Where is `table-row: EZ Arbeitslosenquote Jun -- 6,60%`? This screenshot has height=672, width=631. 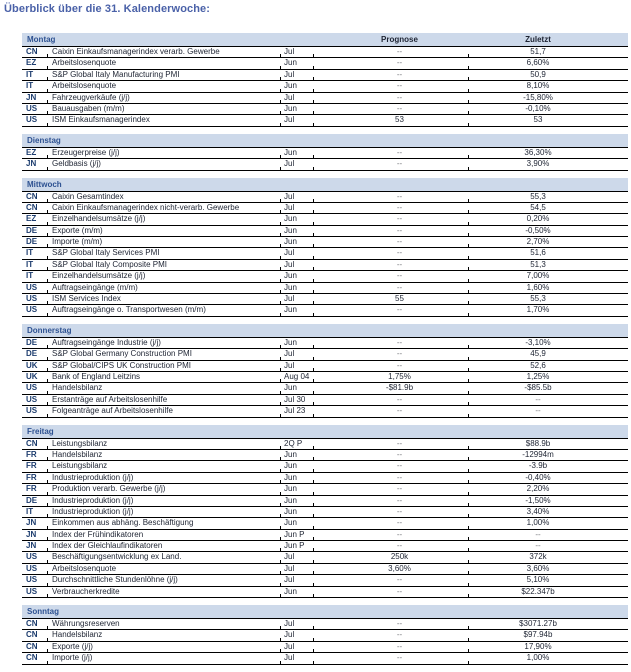 table-row: EZ Arbeitslosenquote Jun -- 6,60% is located at coordinates (325, 64).